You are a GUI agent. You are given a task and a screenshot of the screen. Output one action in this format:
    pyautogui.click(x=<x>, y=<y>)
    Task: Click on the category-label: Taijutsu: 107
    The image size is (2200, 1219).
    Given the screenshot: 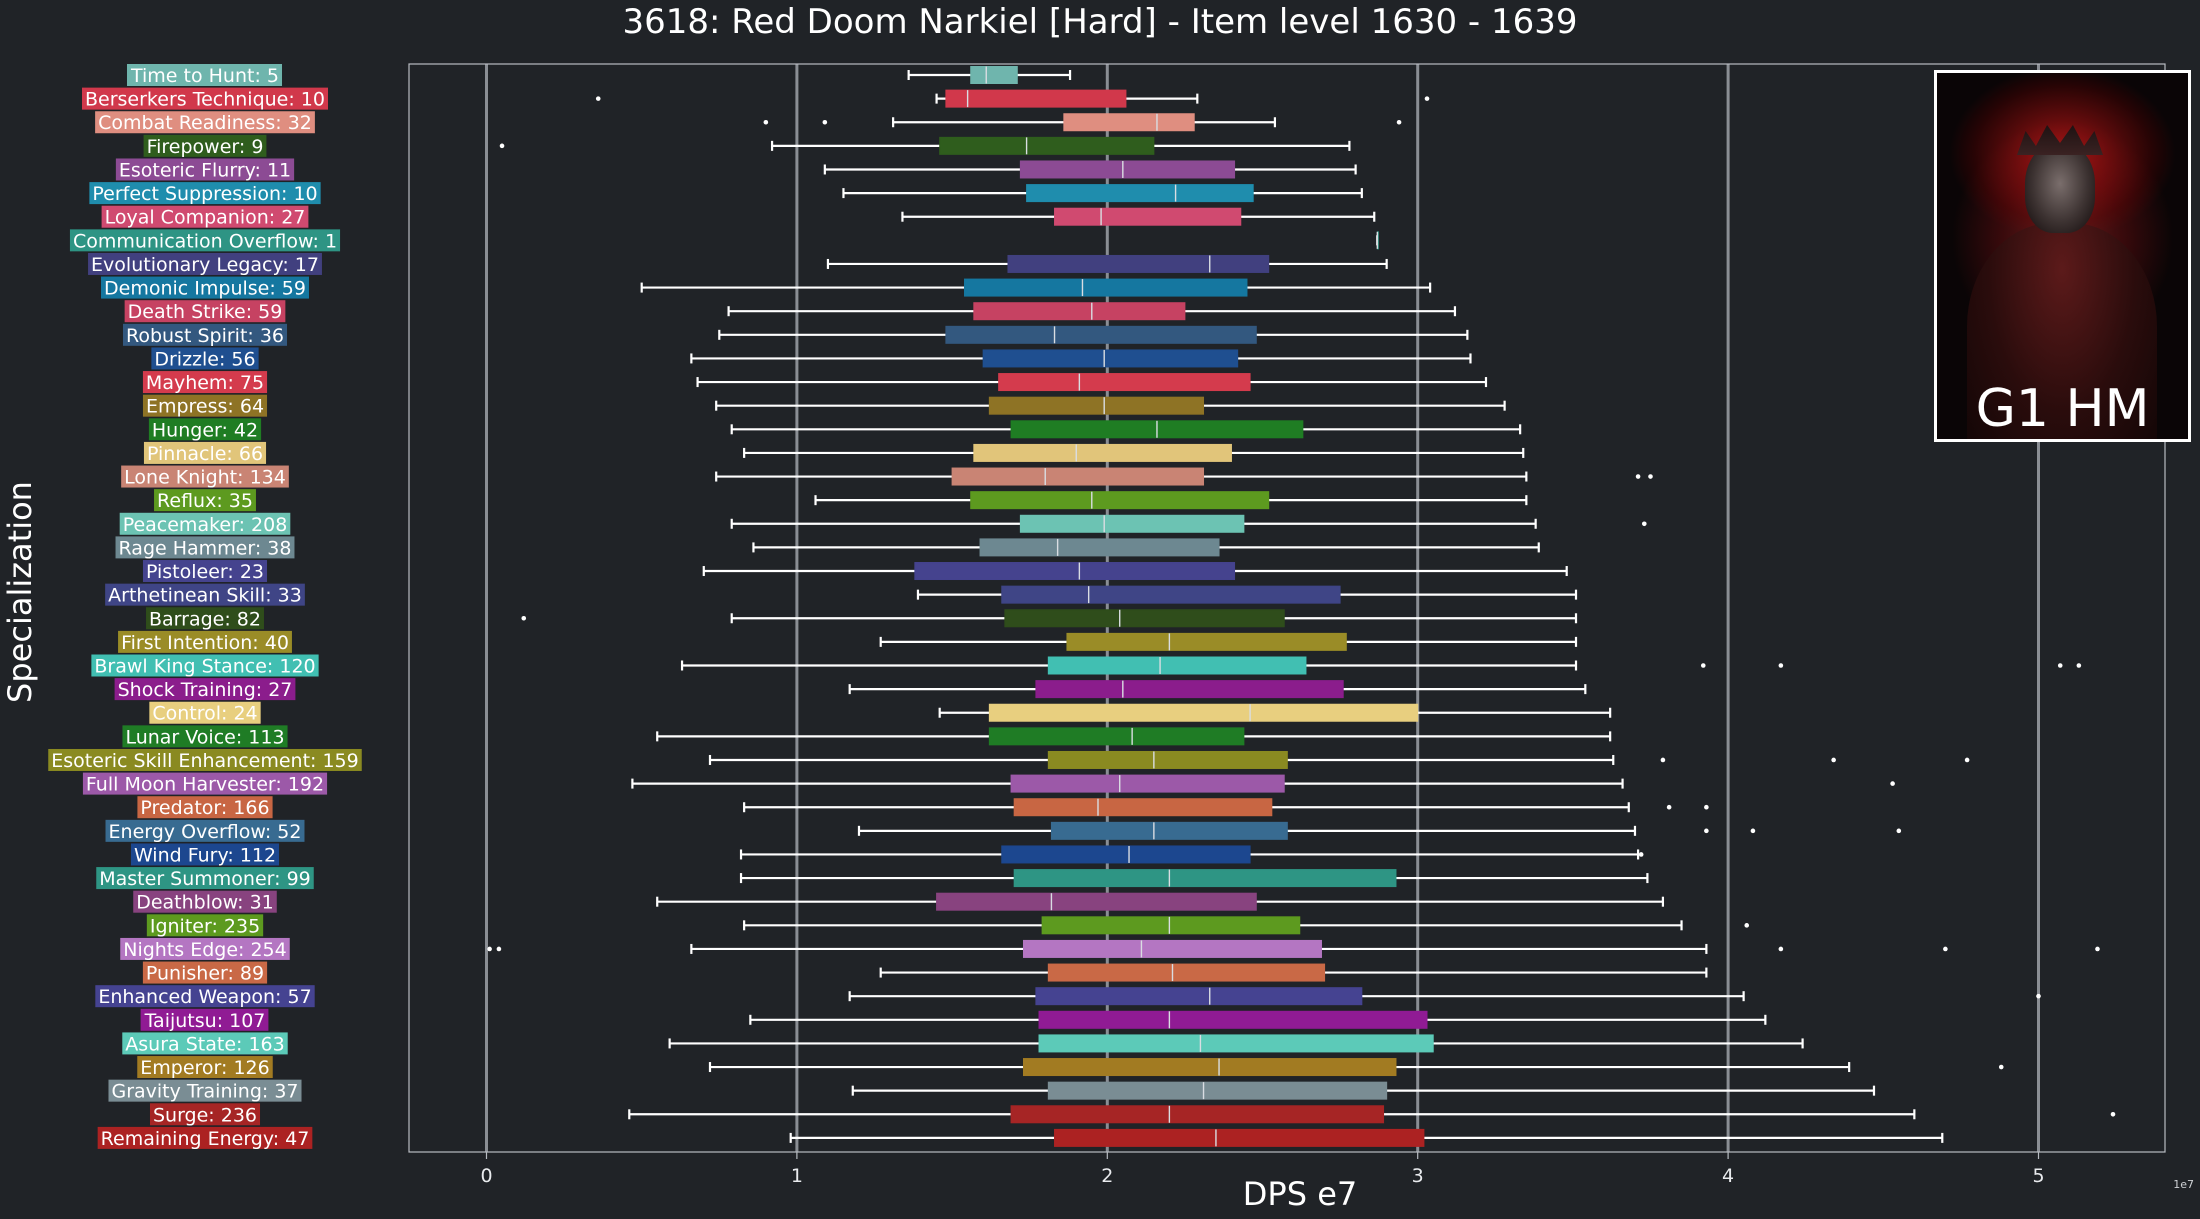 What is the action you would take?
    pyautogui.click(x=204, y=1020)
    